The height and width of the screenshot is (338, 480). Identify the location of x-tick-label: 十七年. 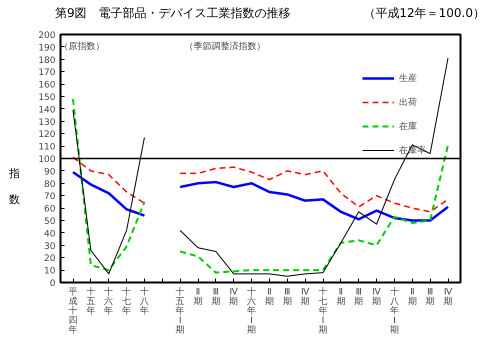
(127, 301).